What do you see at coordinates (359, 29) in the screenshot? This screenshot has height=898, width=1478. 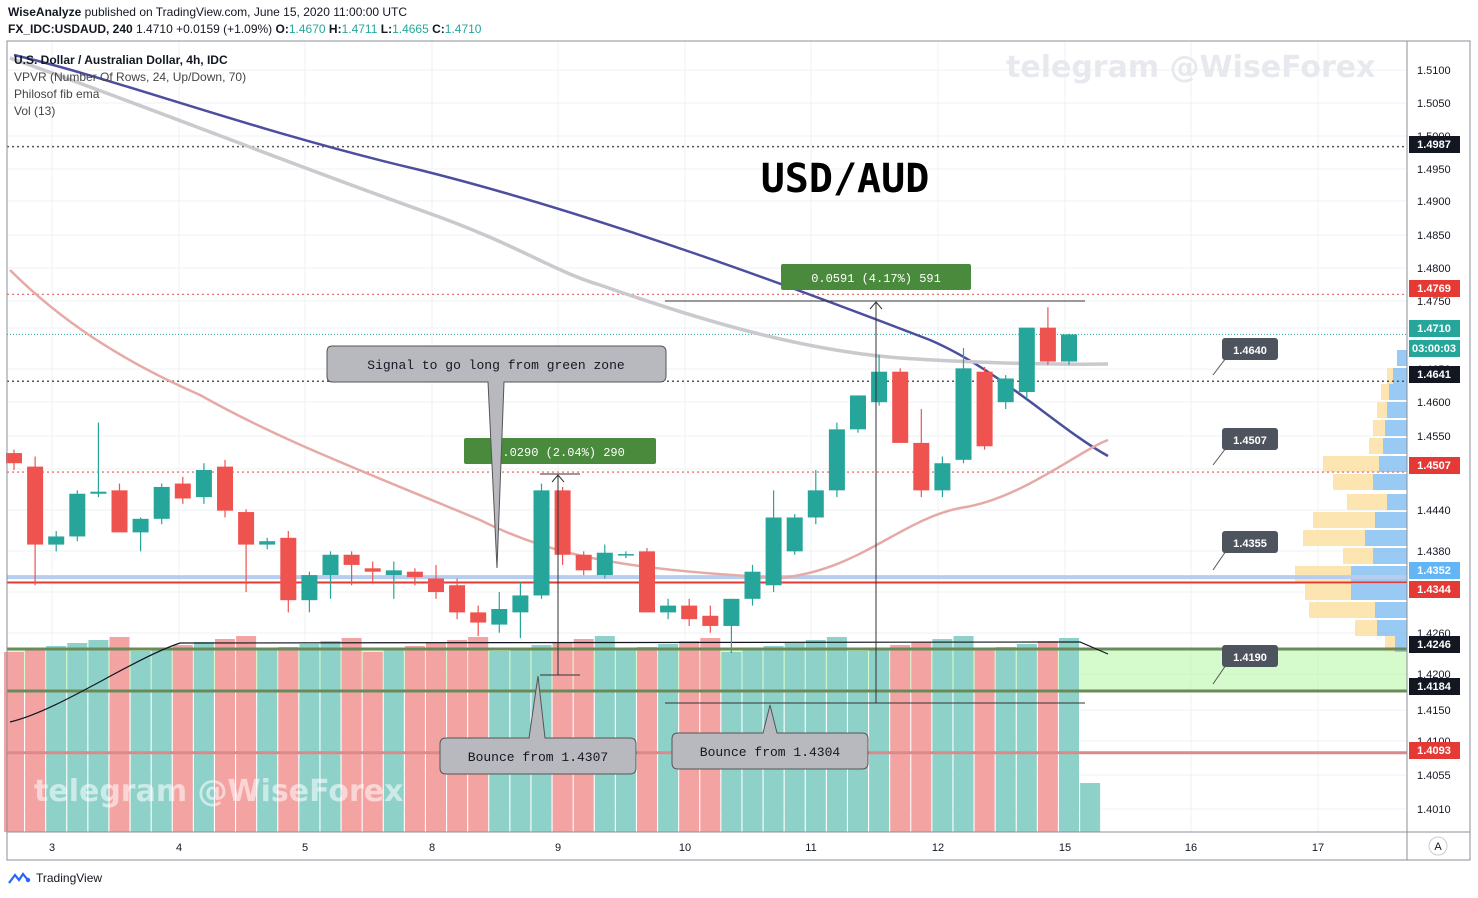 I see `high-value: 1.4711` at bounding box center [359, 29].